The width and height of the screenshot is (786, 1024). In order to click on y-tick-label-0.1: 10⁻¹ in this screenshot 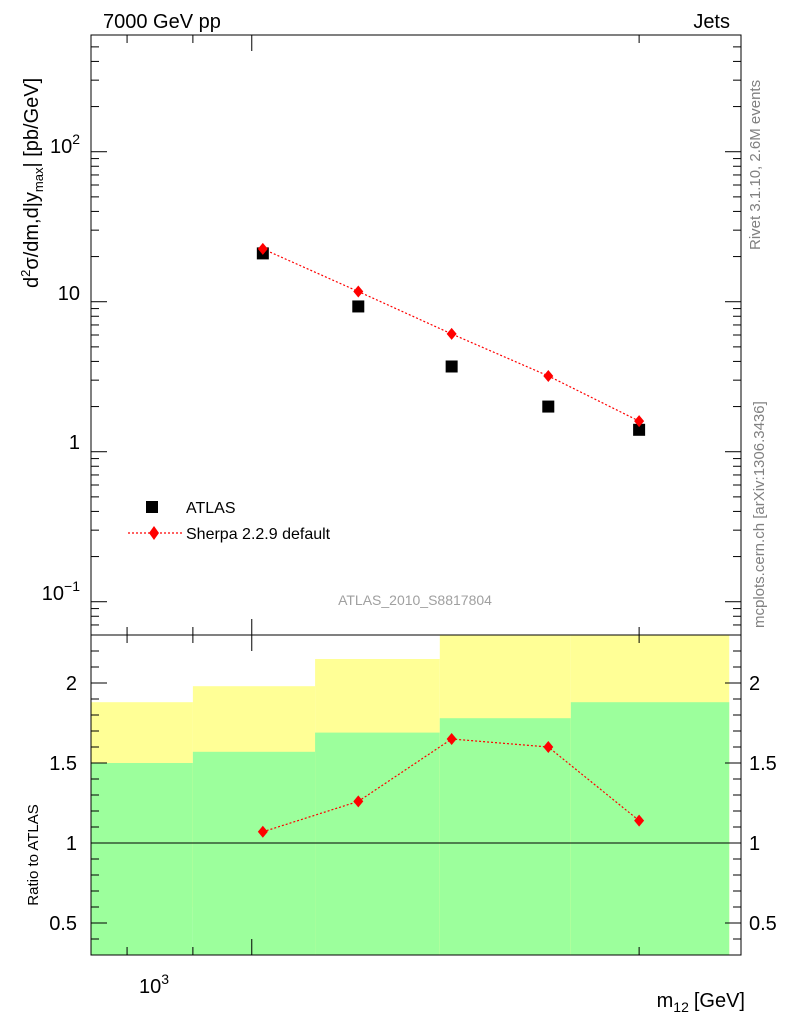, I will do `click(61, 591)`.